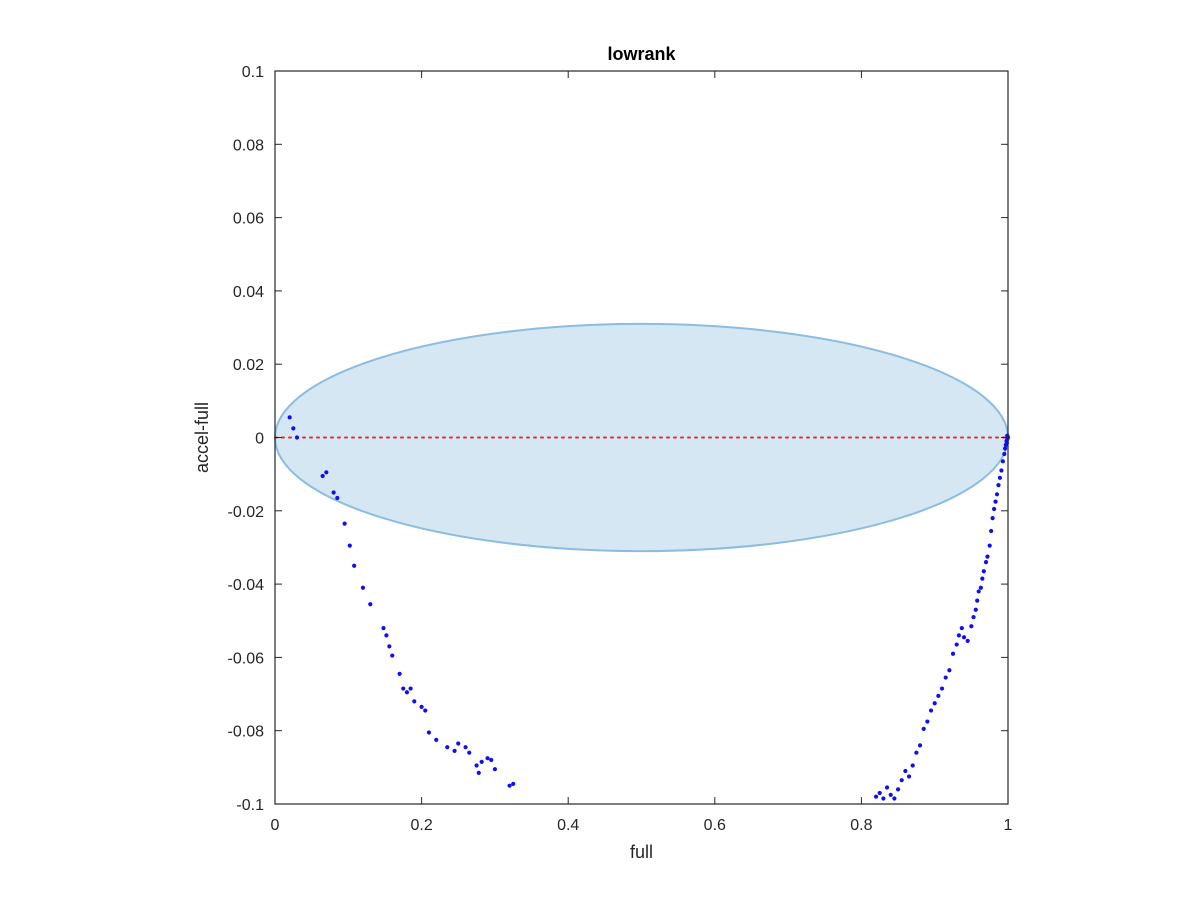 This screenshot has width=1200, height=900. Describe the element at coordinates (275, 825) in the screenshot. I see `x-tick-label: 0` at that location.